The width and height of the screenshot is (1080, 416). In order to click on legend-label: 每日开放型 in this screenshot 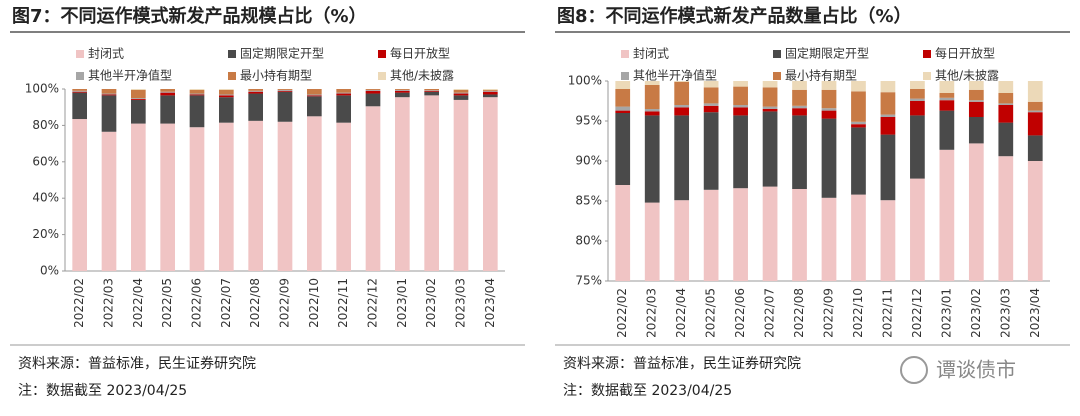, I will do `click(965, 53)`.